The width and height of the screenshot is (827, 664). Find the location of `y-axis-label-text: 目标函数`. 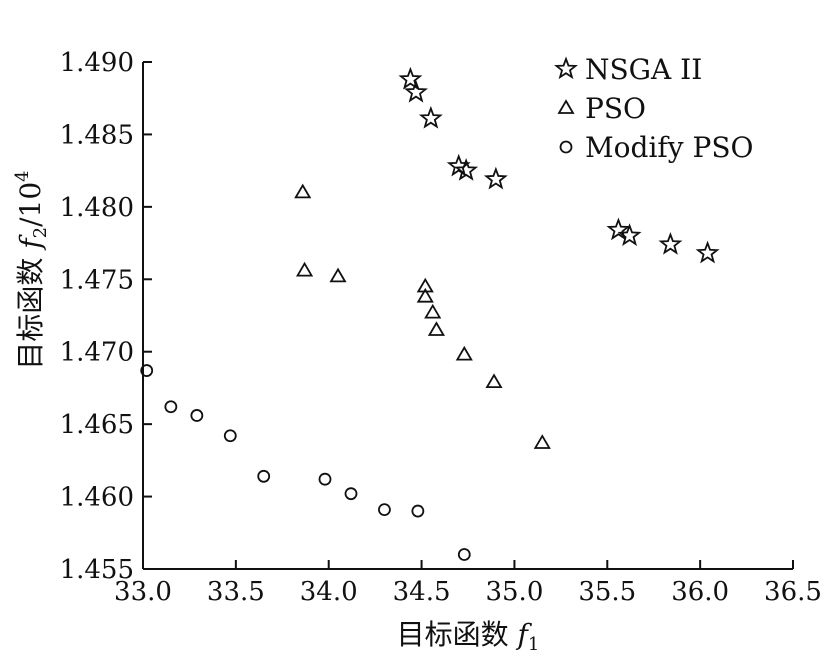

y-axis-label-text: 目标函数 is located at coordinates (30, 309).